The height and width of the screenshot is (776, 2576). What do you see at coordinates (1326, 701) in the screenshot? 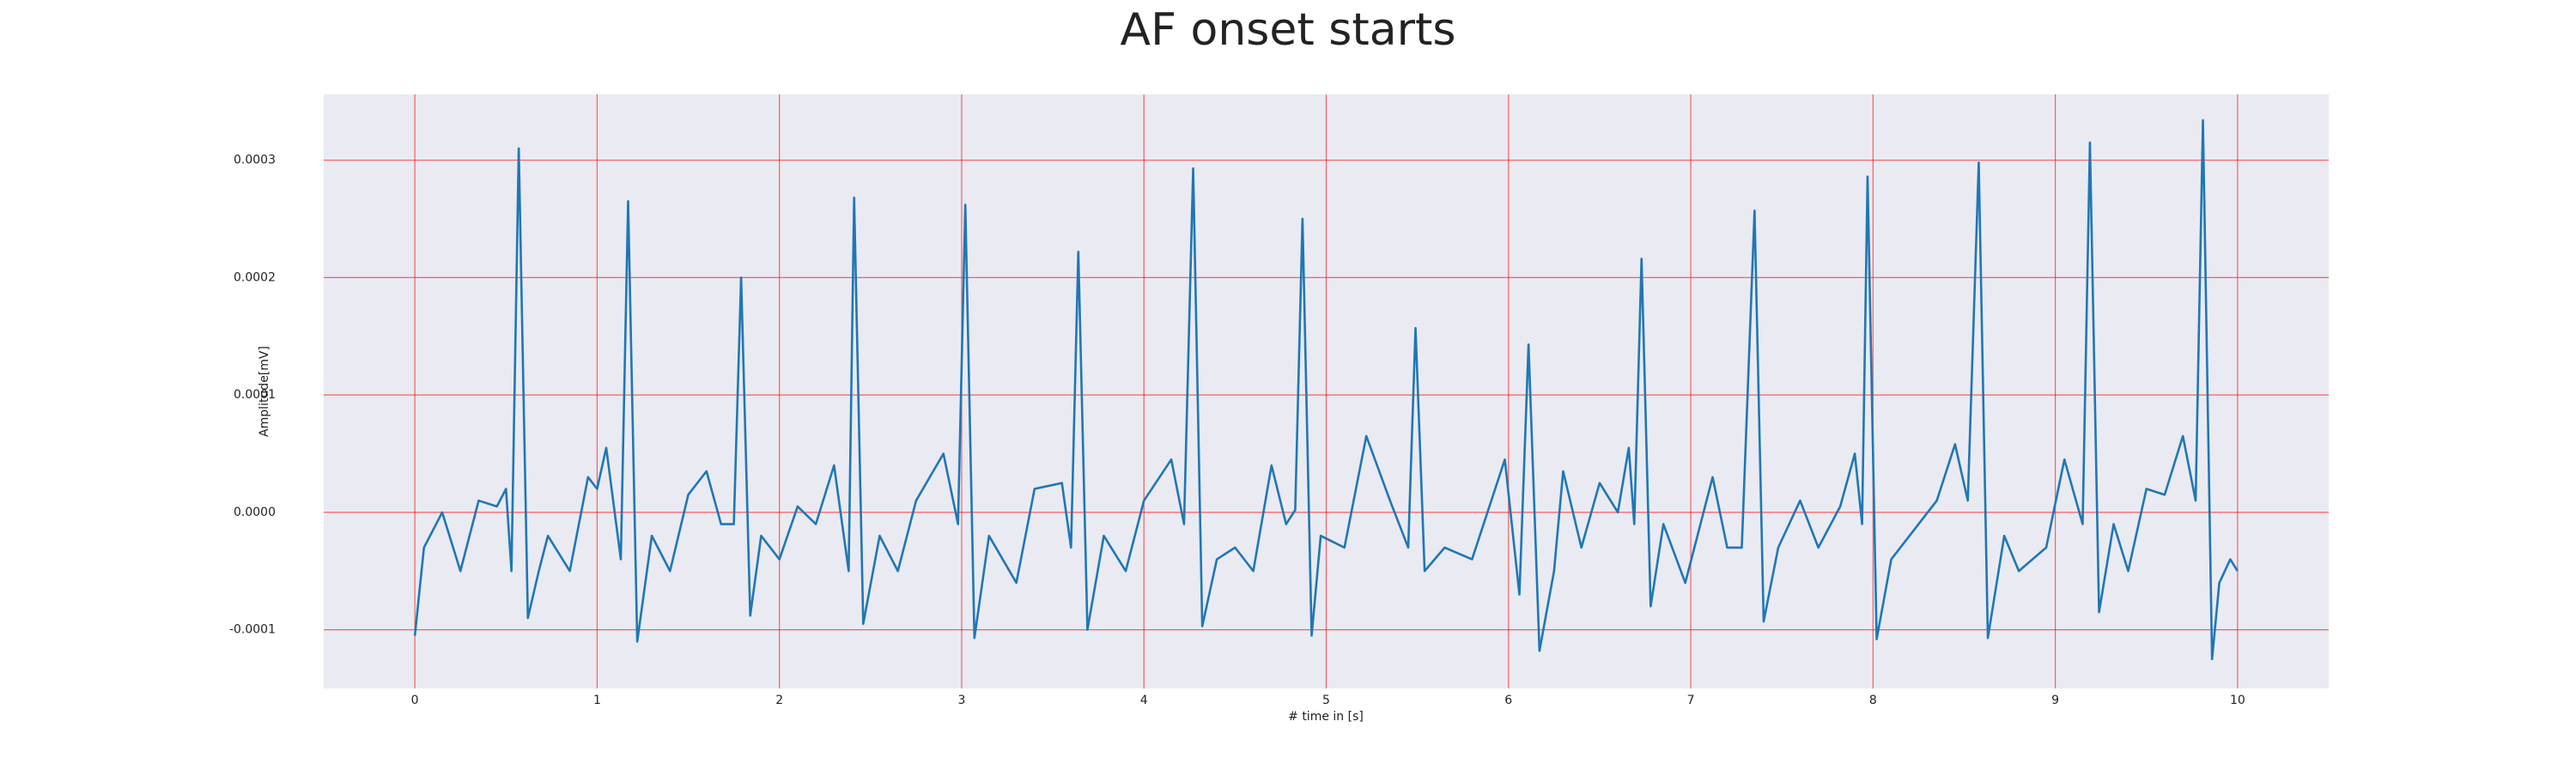
I see `x-tick-label: 5` at bounding box center [1326, 701].